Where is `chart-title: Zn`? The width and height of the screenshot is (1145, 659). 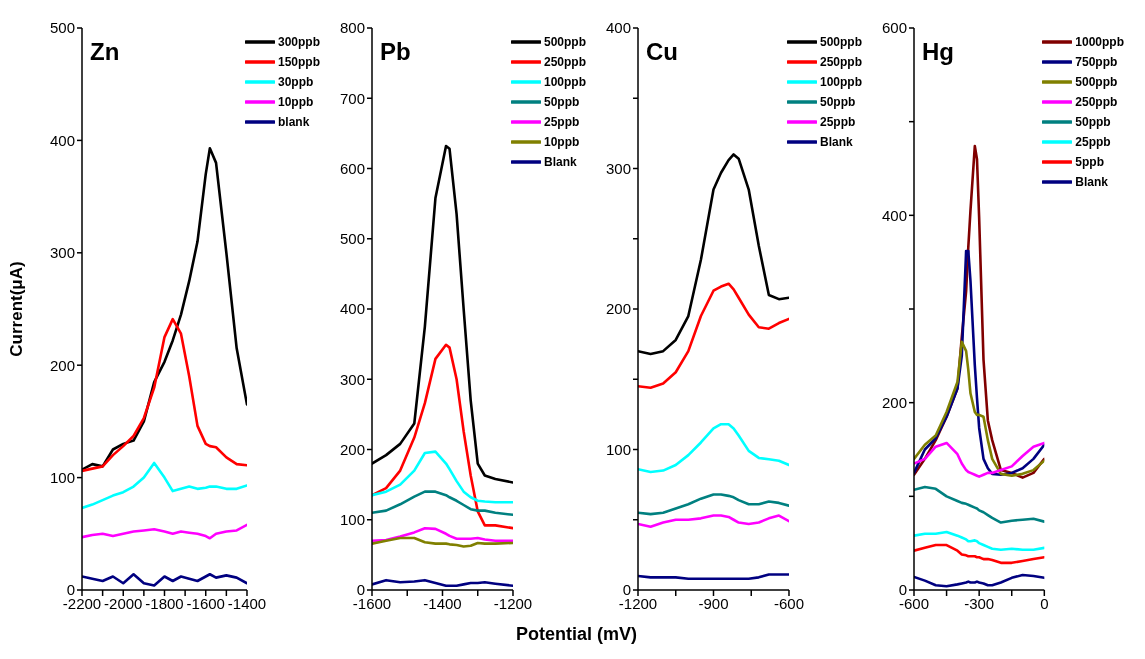
chart-title: Zn is located at coordinates (105, 52).